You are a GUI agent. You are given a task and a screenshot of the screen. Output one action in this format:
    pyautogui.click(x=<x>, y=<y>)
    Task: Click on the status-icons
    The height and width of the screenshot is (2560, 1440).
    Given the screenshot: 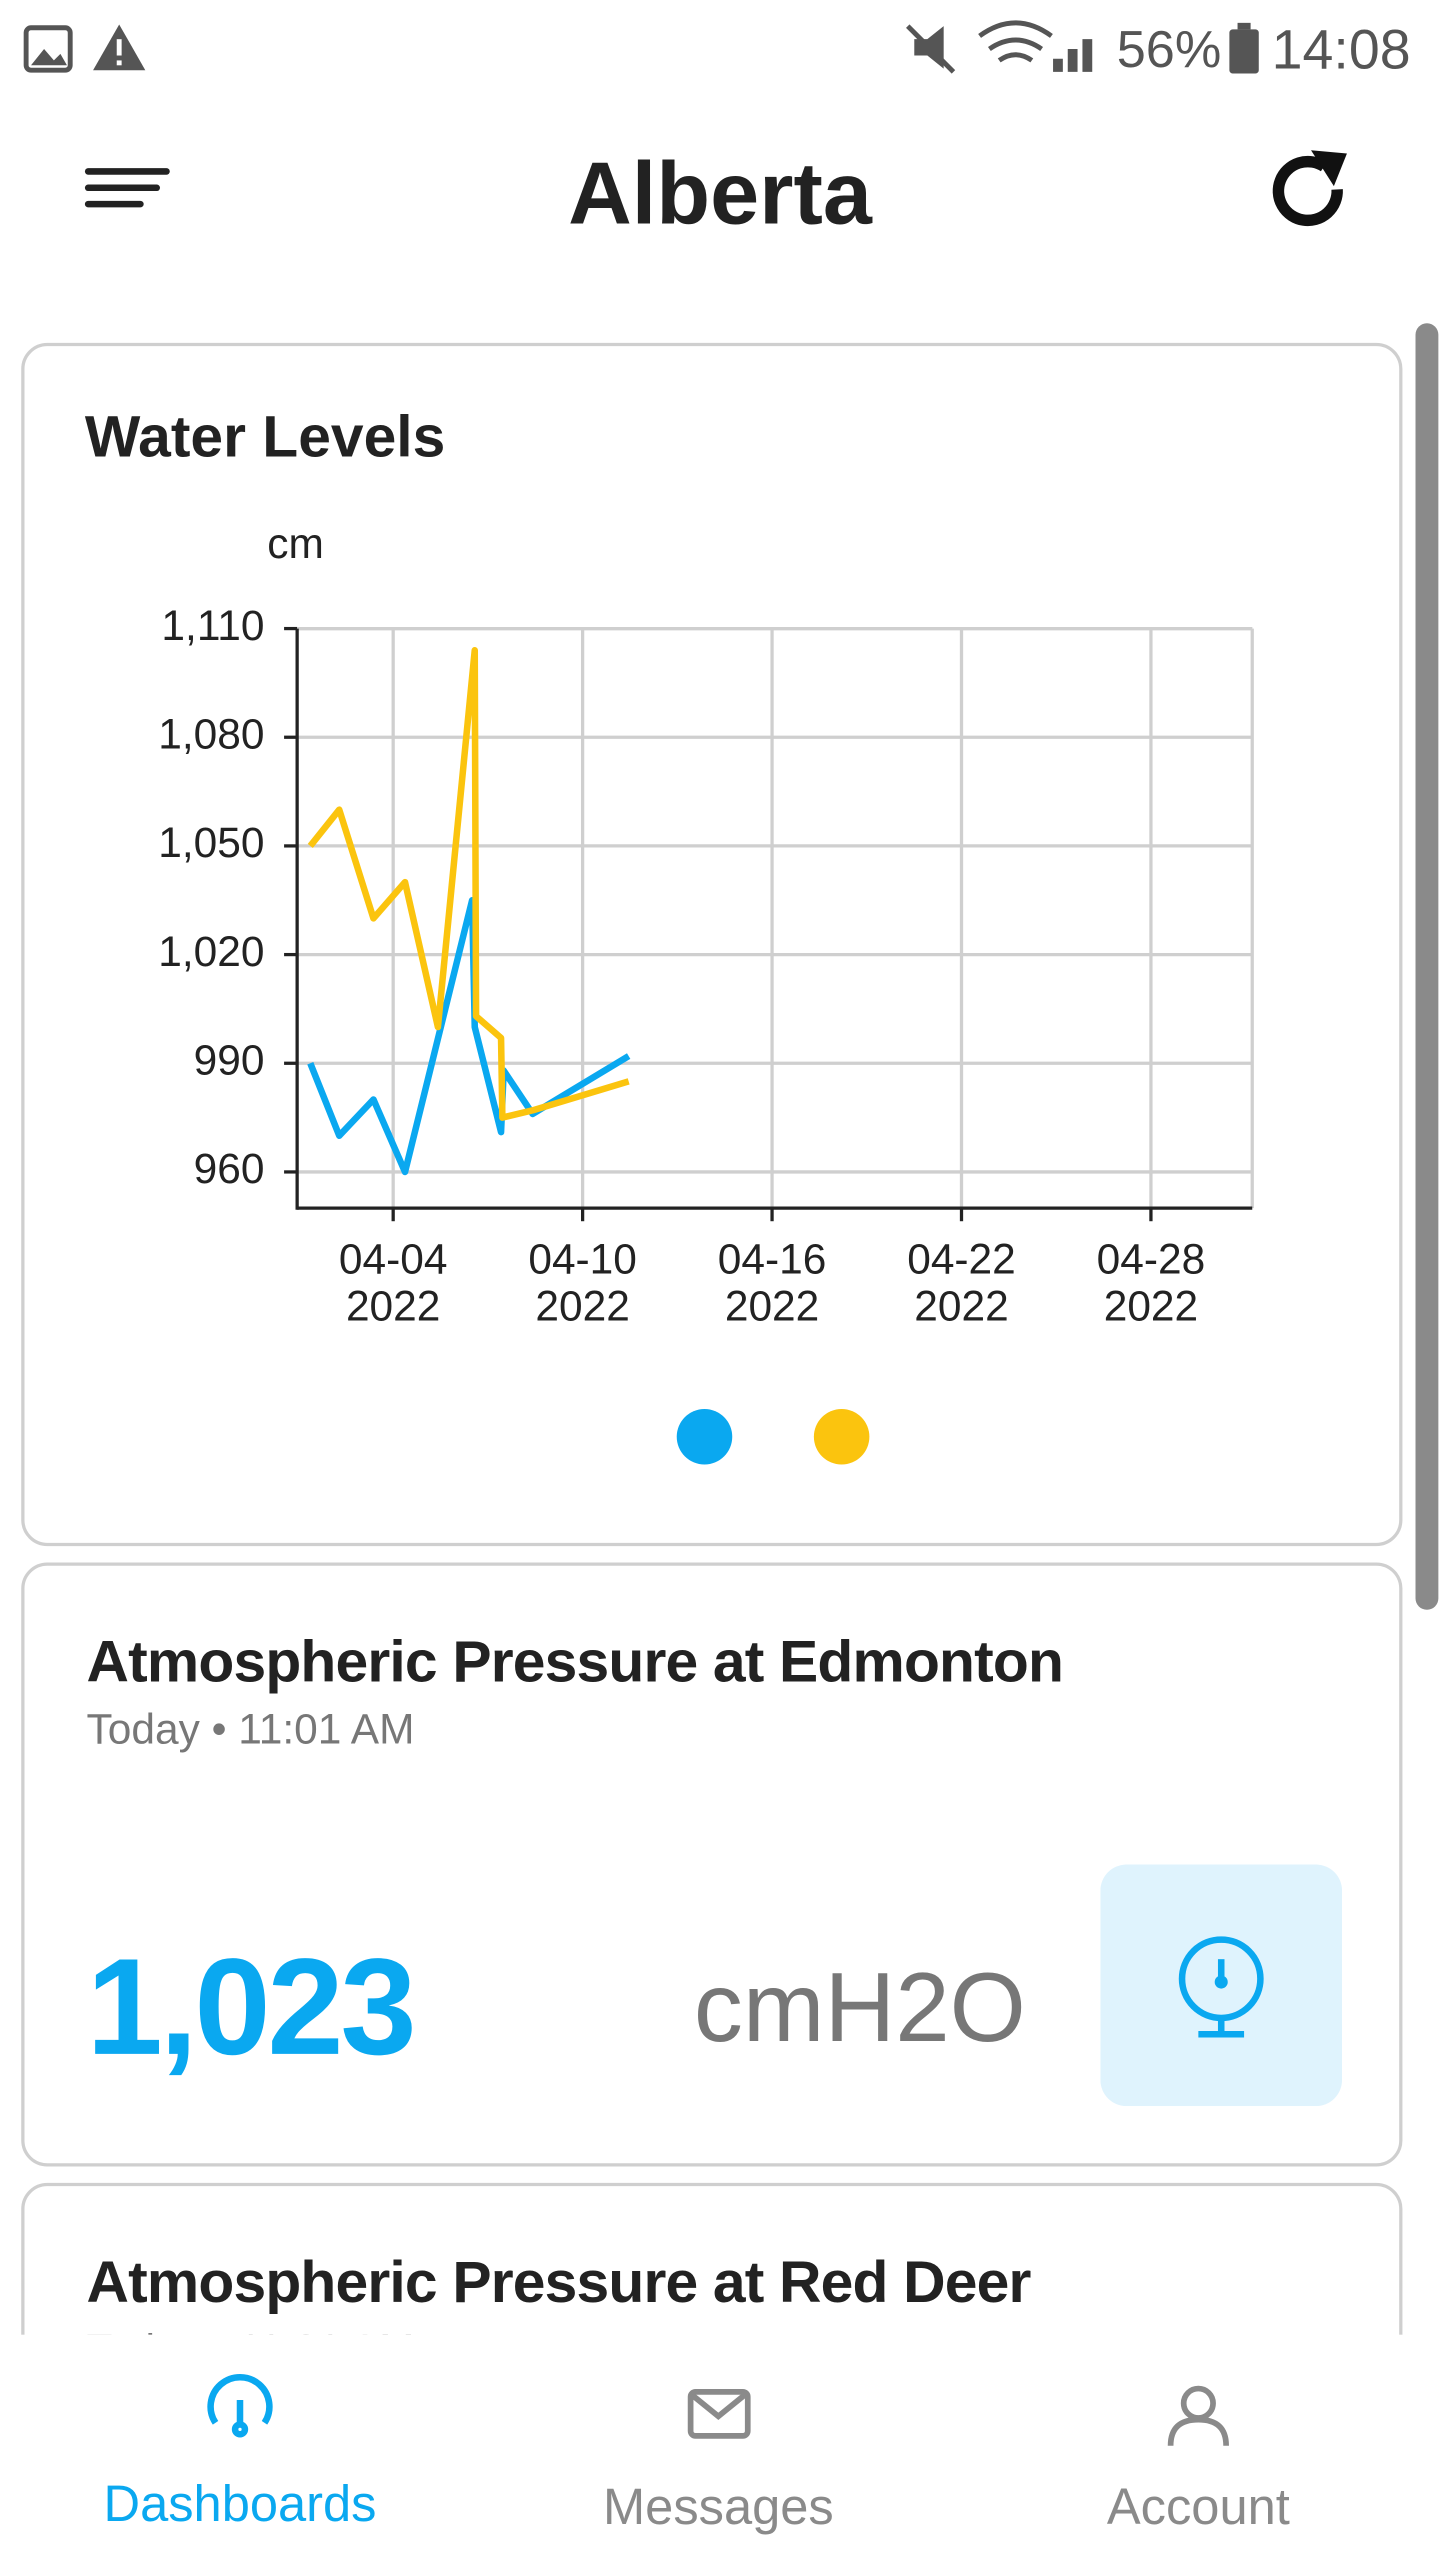 What is the action you would take?
    pyautogui.click(x=641, y=47)
    